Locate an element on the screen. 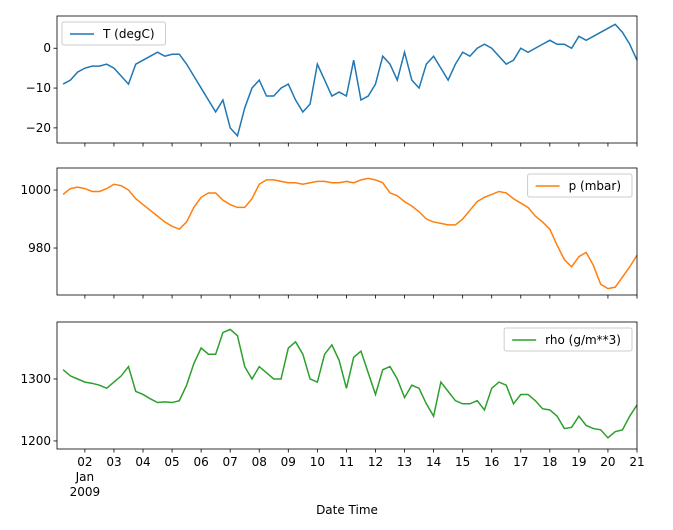 This screenshot has width=673, height=530. x-tick-label: 09 is located at coordinates (288, 462).